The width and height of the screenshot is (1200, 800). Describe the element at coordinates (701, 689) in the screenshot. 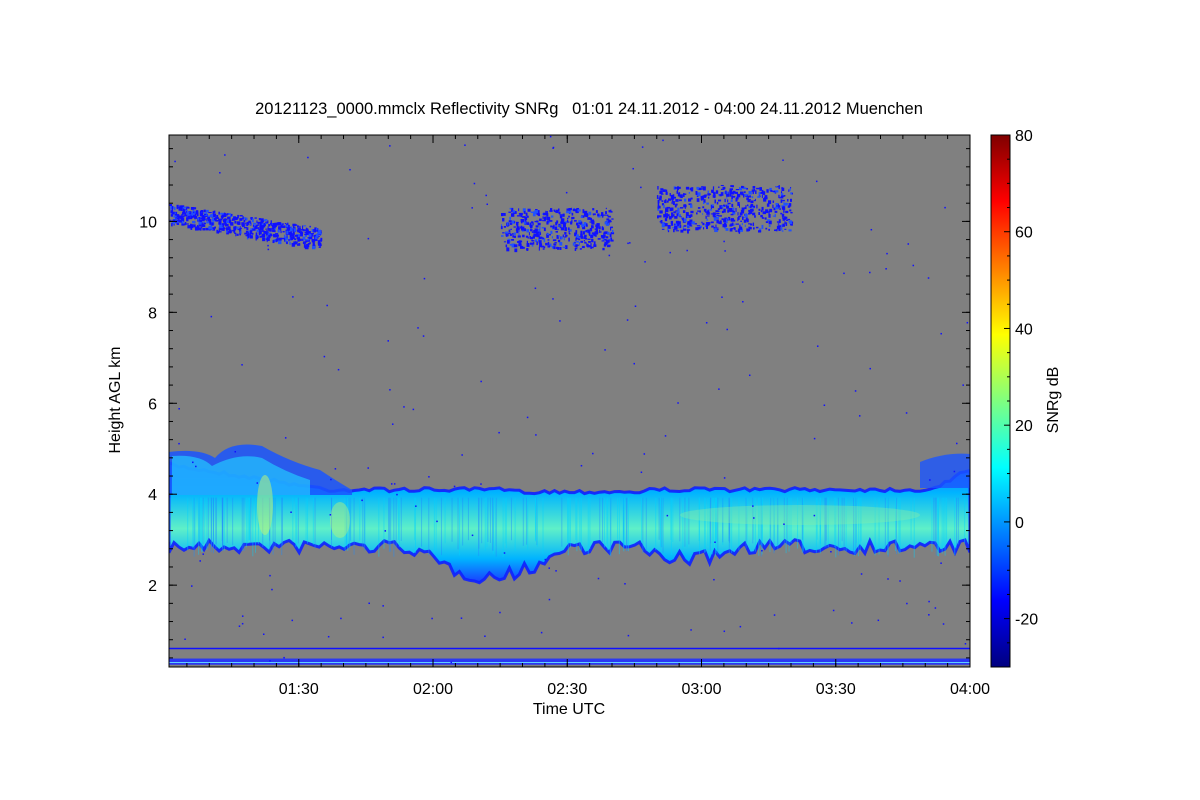

I see `x-tick-label: 03:00` at that location.